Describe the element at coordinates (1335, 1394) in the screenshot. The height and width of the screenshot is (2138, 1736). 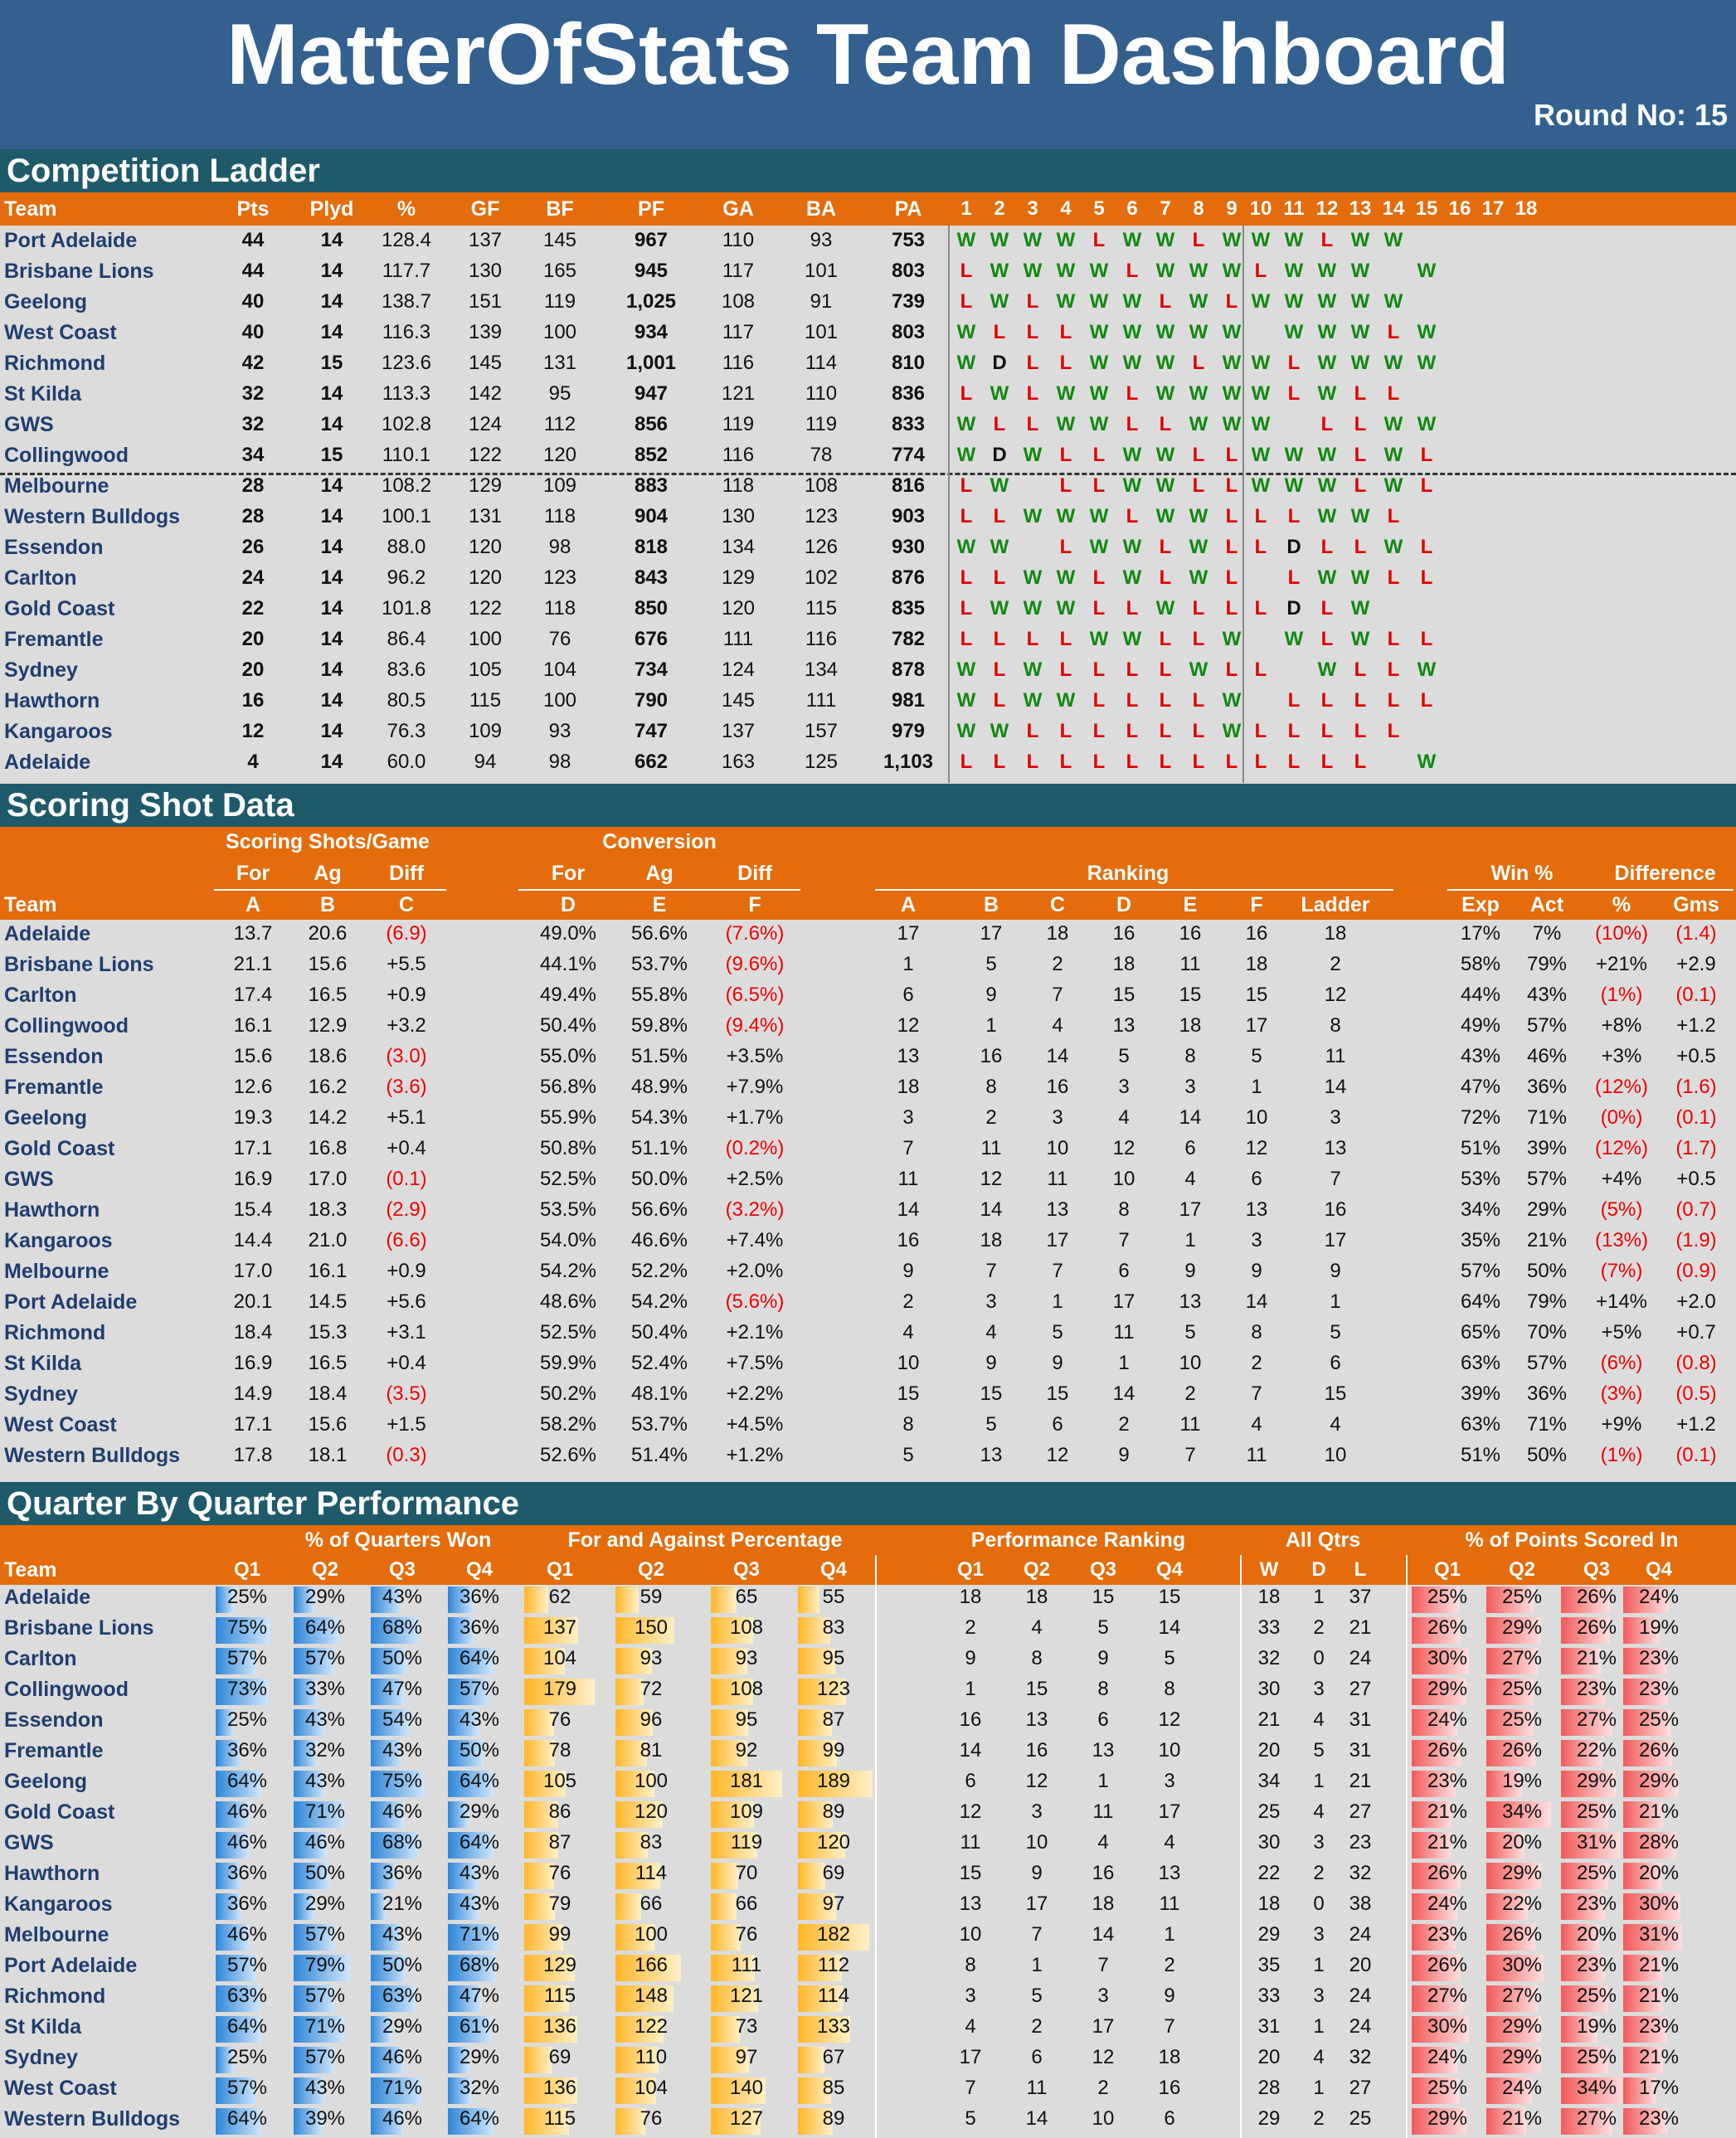
I see `shots-rank: 15` at that location.